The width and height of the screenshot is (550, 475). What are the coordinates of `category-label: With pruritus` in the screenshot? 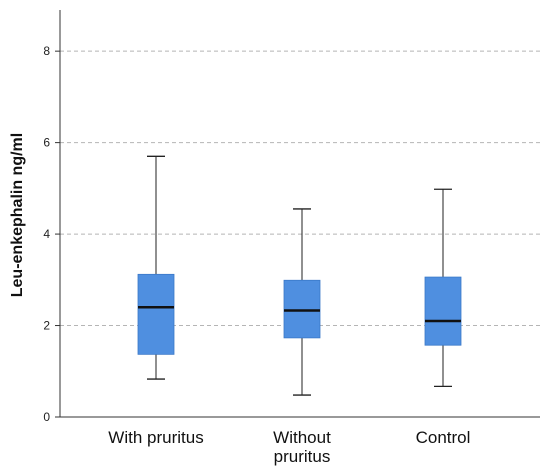 It's located at (155, 437).